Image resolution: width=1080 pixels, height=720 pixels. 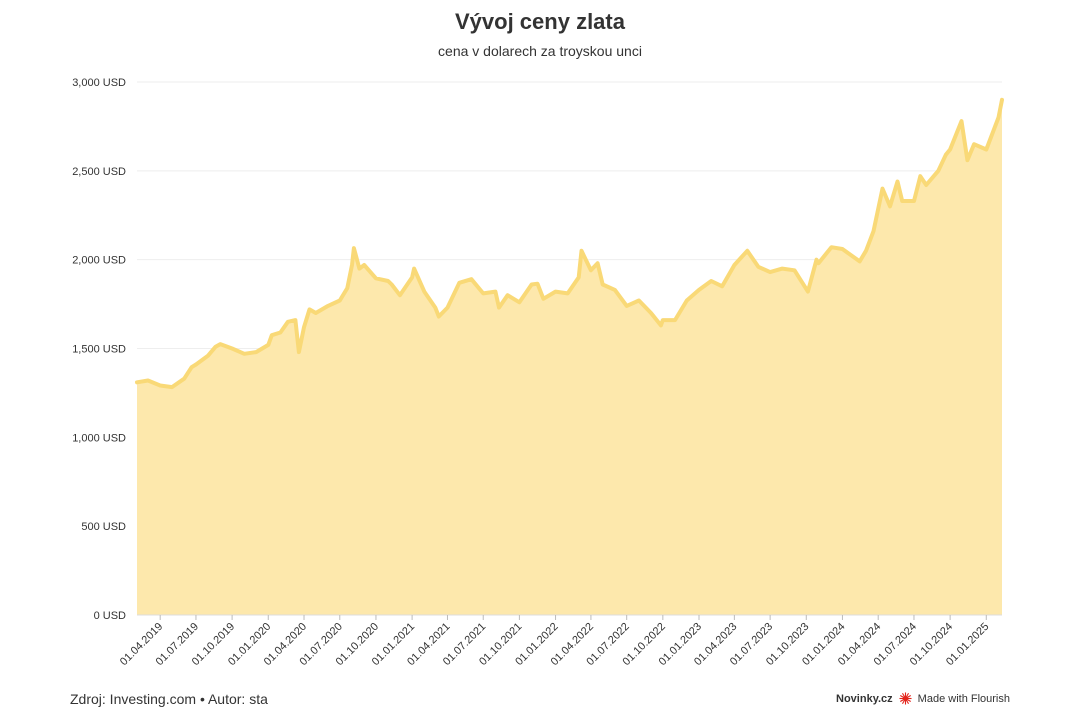 What do you see at coordinates (99, 438) in the screenshot?
I see `y-tick-label: 1,000 USD` at bounding box center [99, 438].